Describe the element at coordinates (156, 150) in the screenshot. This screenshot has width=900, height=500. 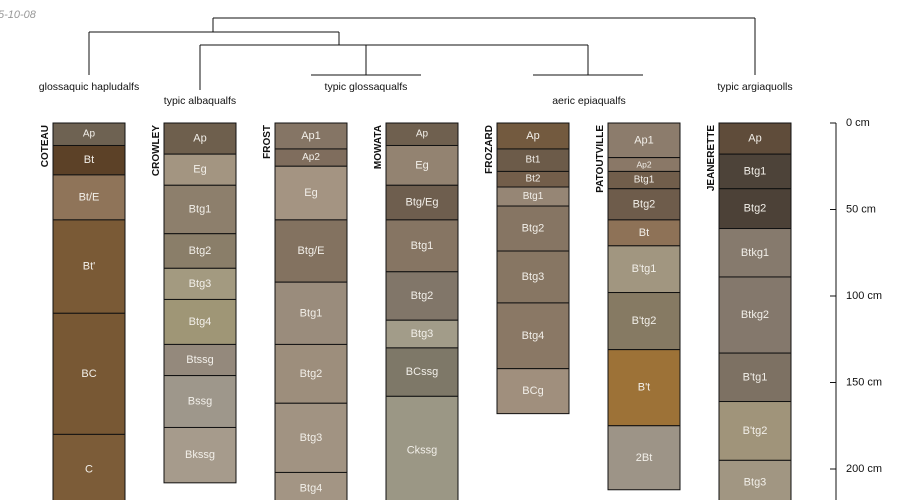
I see `profile-name: CROWLEY` at that location.